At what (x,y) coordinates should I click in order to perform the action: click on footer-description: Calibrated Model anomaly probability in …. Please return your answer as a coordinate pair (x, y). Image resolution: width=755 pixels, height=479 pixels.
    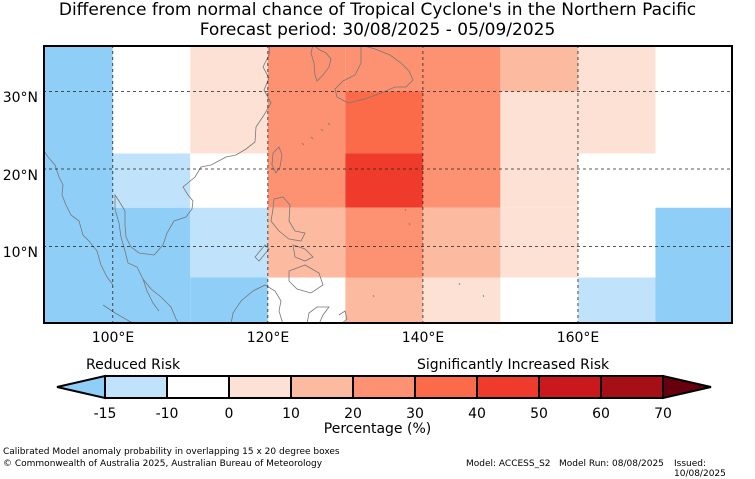
    Looking at the image, I should click on (171, 452).